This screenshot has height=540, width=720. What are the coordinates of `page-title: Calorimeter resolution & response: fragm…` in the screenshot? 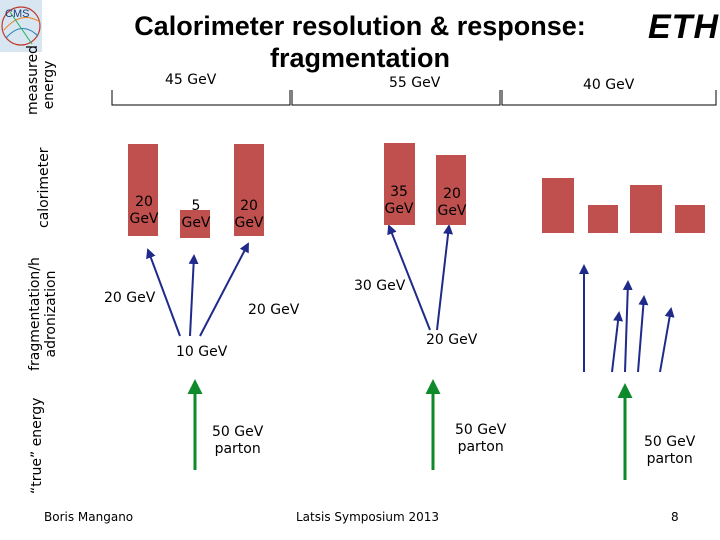 It's located at (360, 42).